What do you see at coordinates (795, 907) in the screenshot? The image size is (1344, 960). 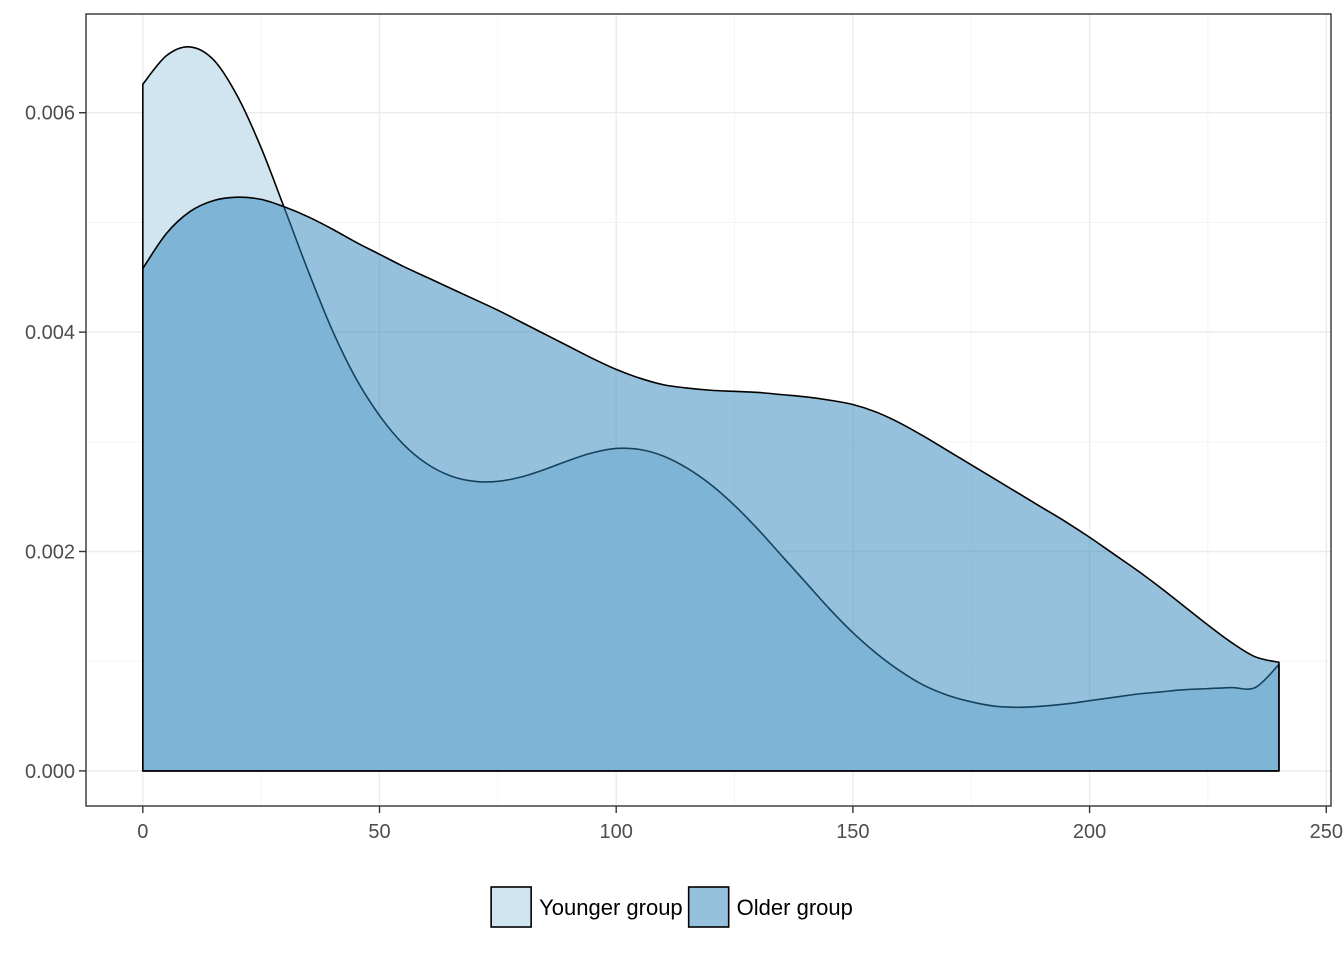 I see `legend-label-older-group: Older group` at bounding box center [795, 907].